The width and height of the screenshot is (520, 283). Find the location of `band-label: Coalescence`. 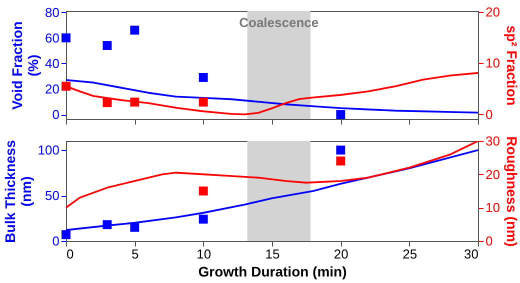

band-label: Coalescence is located at coordinates (279, 22).